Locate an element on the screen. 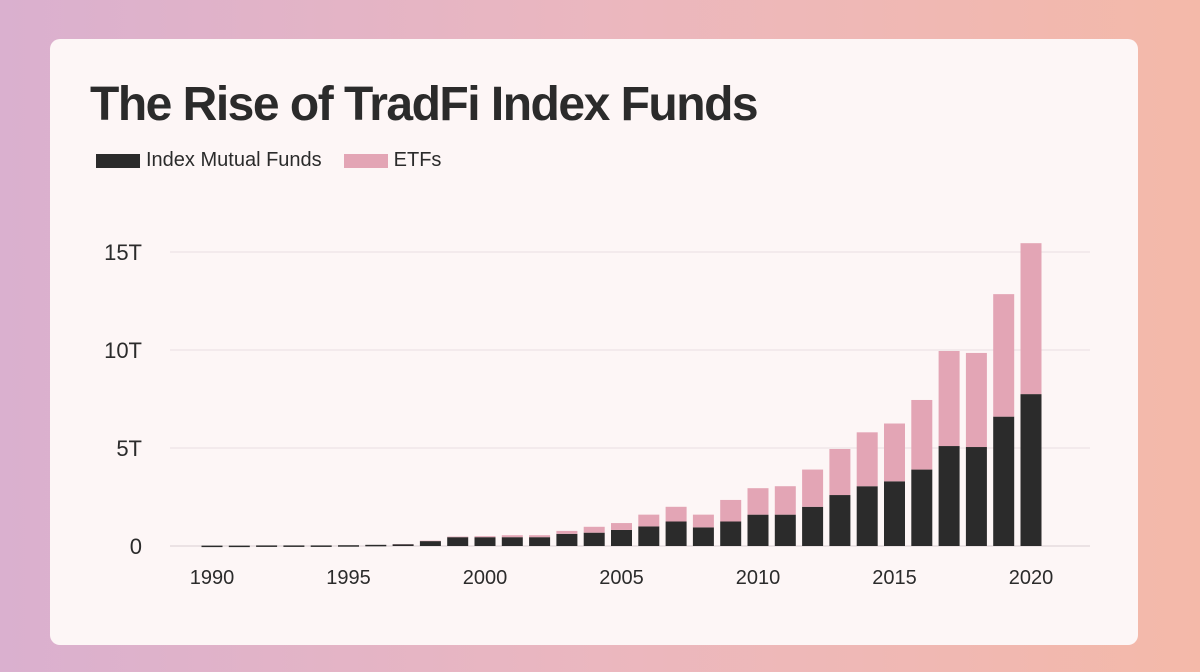 The width and height of the screenshot is (1200, 672). x-tick-label: 1995 is located at coordinates (348, 578).